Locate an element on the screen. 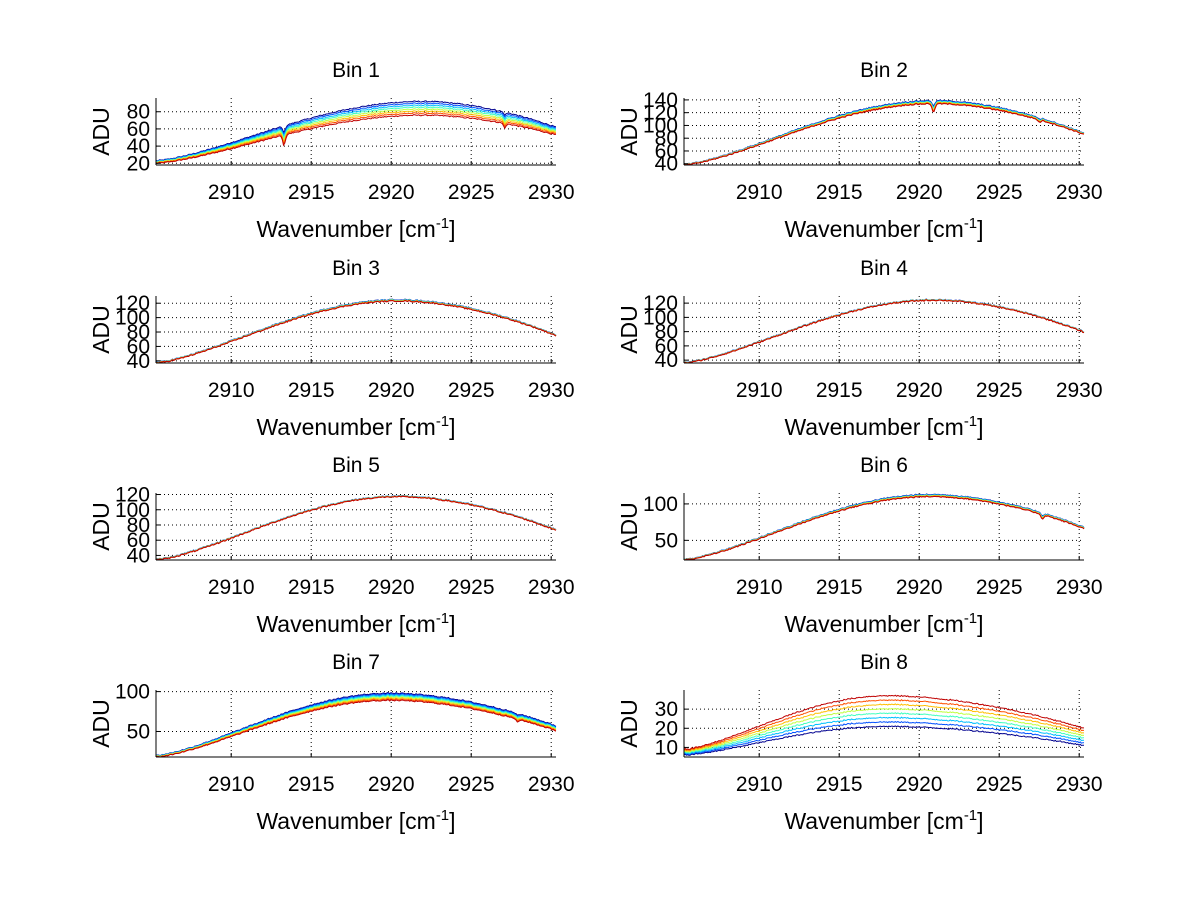 The width and height of the screenshot is (1200, 901). y-tick-label: 10 is located at coordinates (666, 747).